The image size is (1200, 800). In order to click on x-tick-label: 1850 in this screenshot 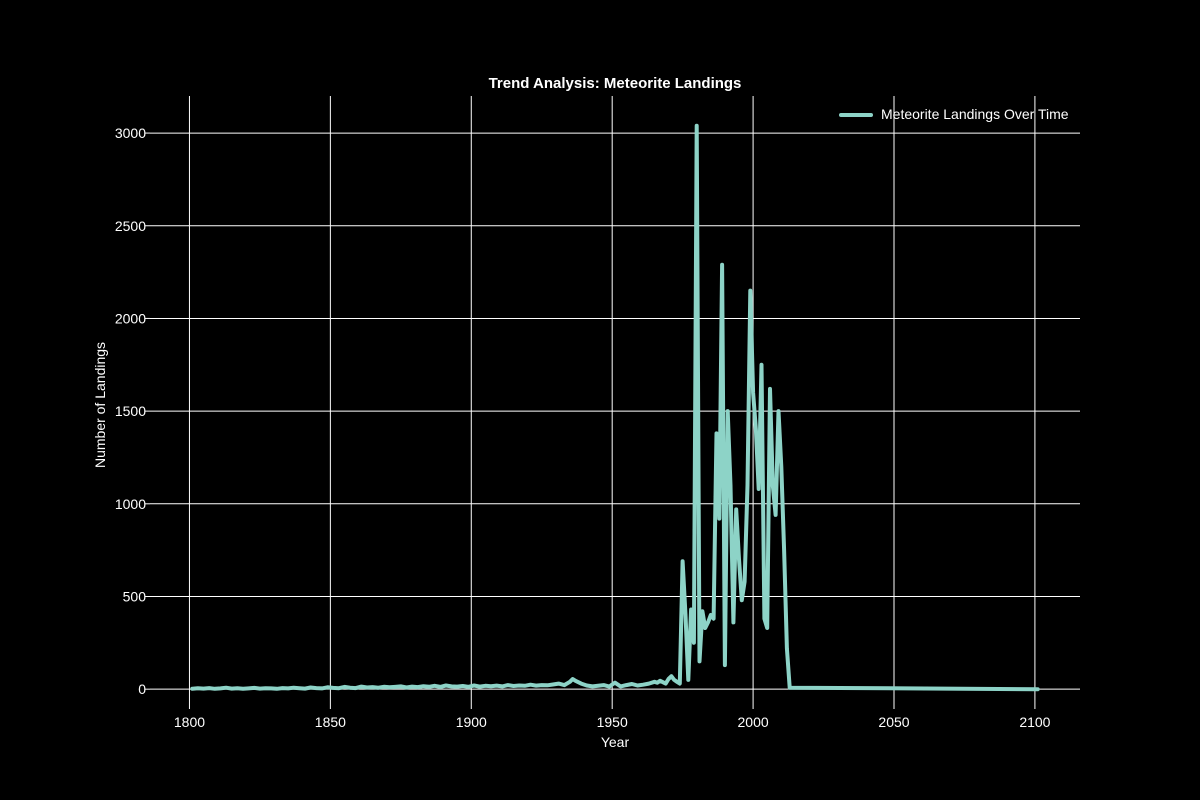, I will do `click(330, 722)`.